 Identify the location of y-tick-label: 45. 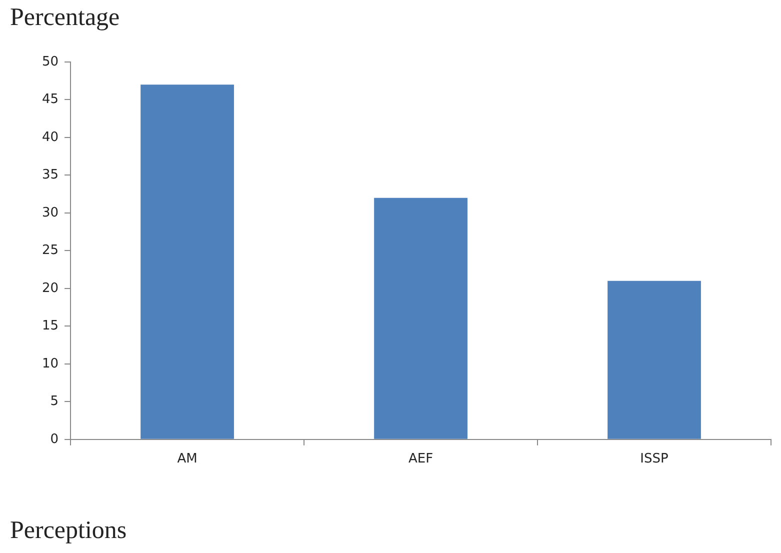
(50, 100).